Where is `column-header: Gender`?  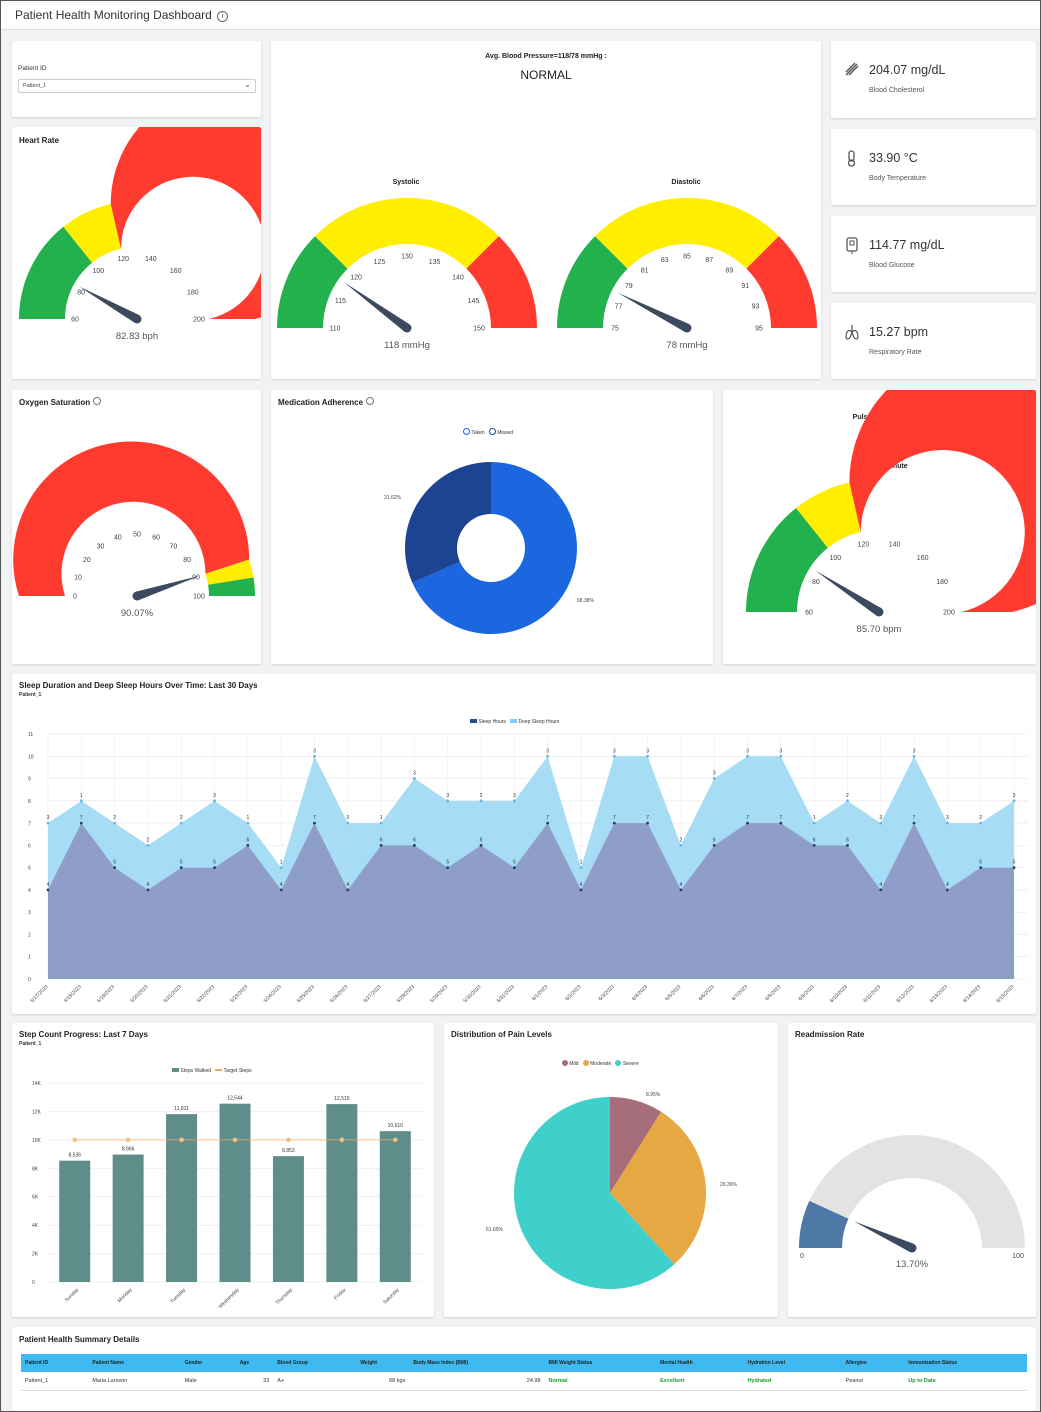 column-header: Gender is located at coordinates (208, 1363).